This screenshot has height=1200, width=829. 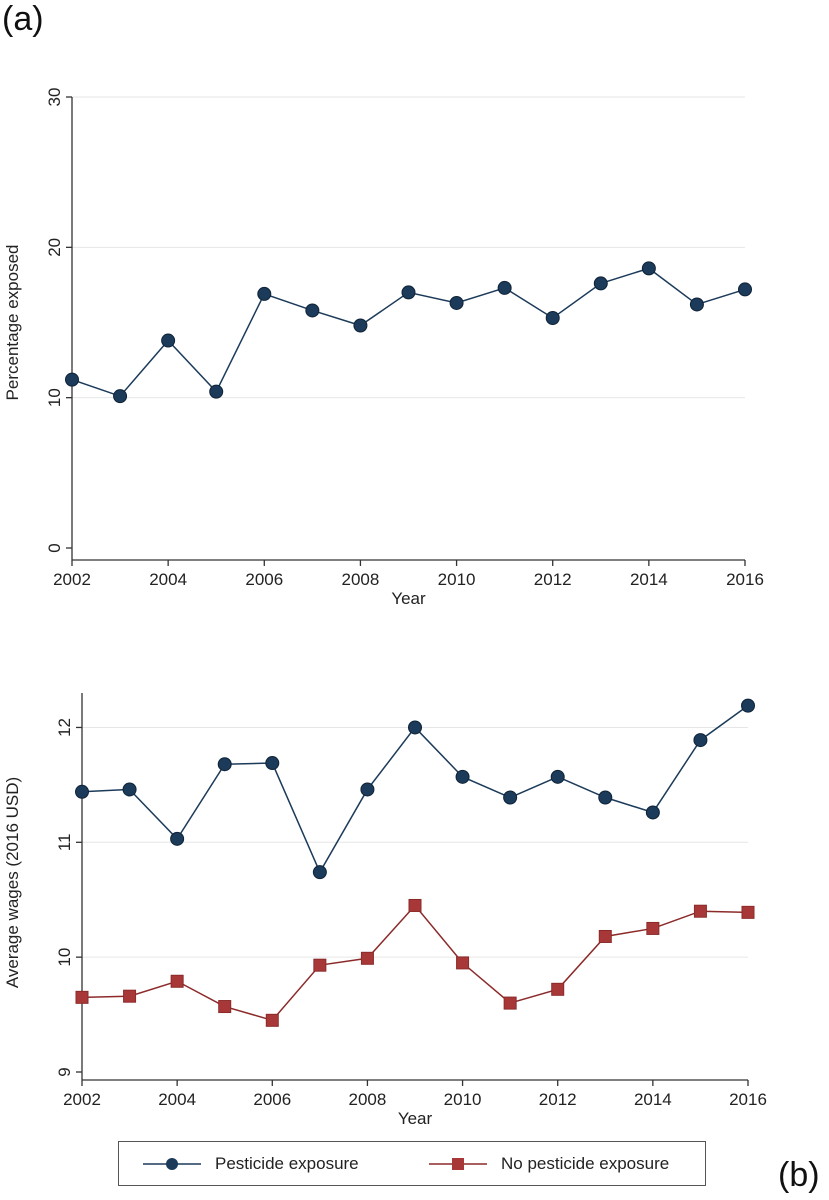 What do you see at coordinates (412, 1163) in the screenshot?
I see `legend: Pesticide exposure No pesticide exposure` at bounding box center [412, 1163].